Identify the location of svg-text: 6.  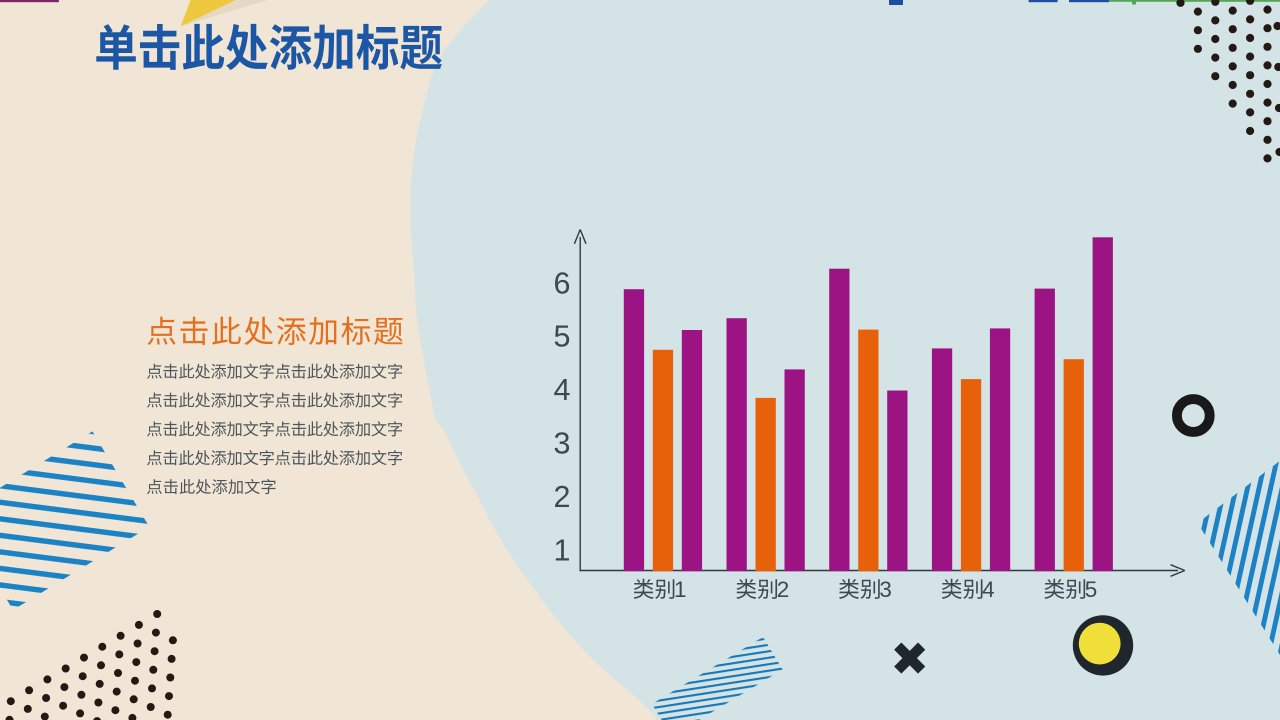
(562, 283).